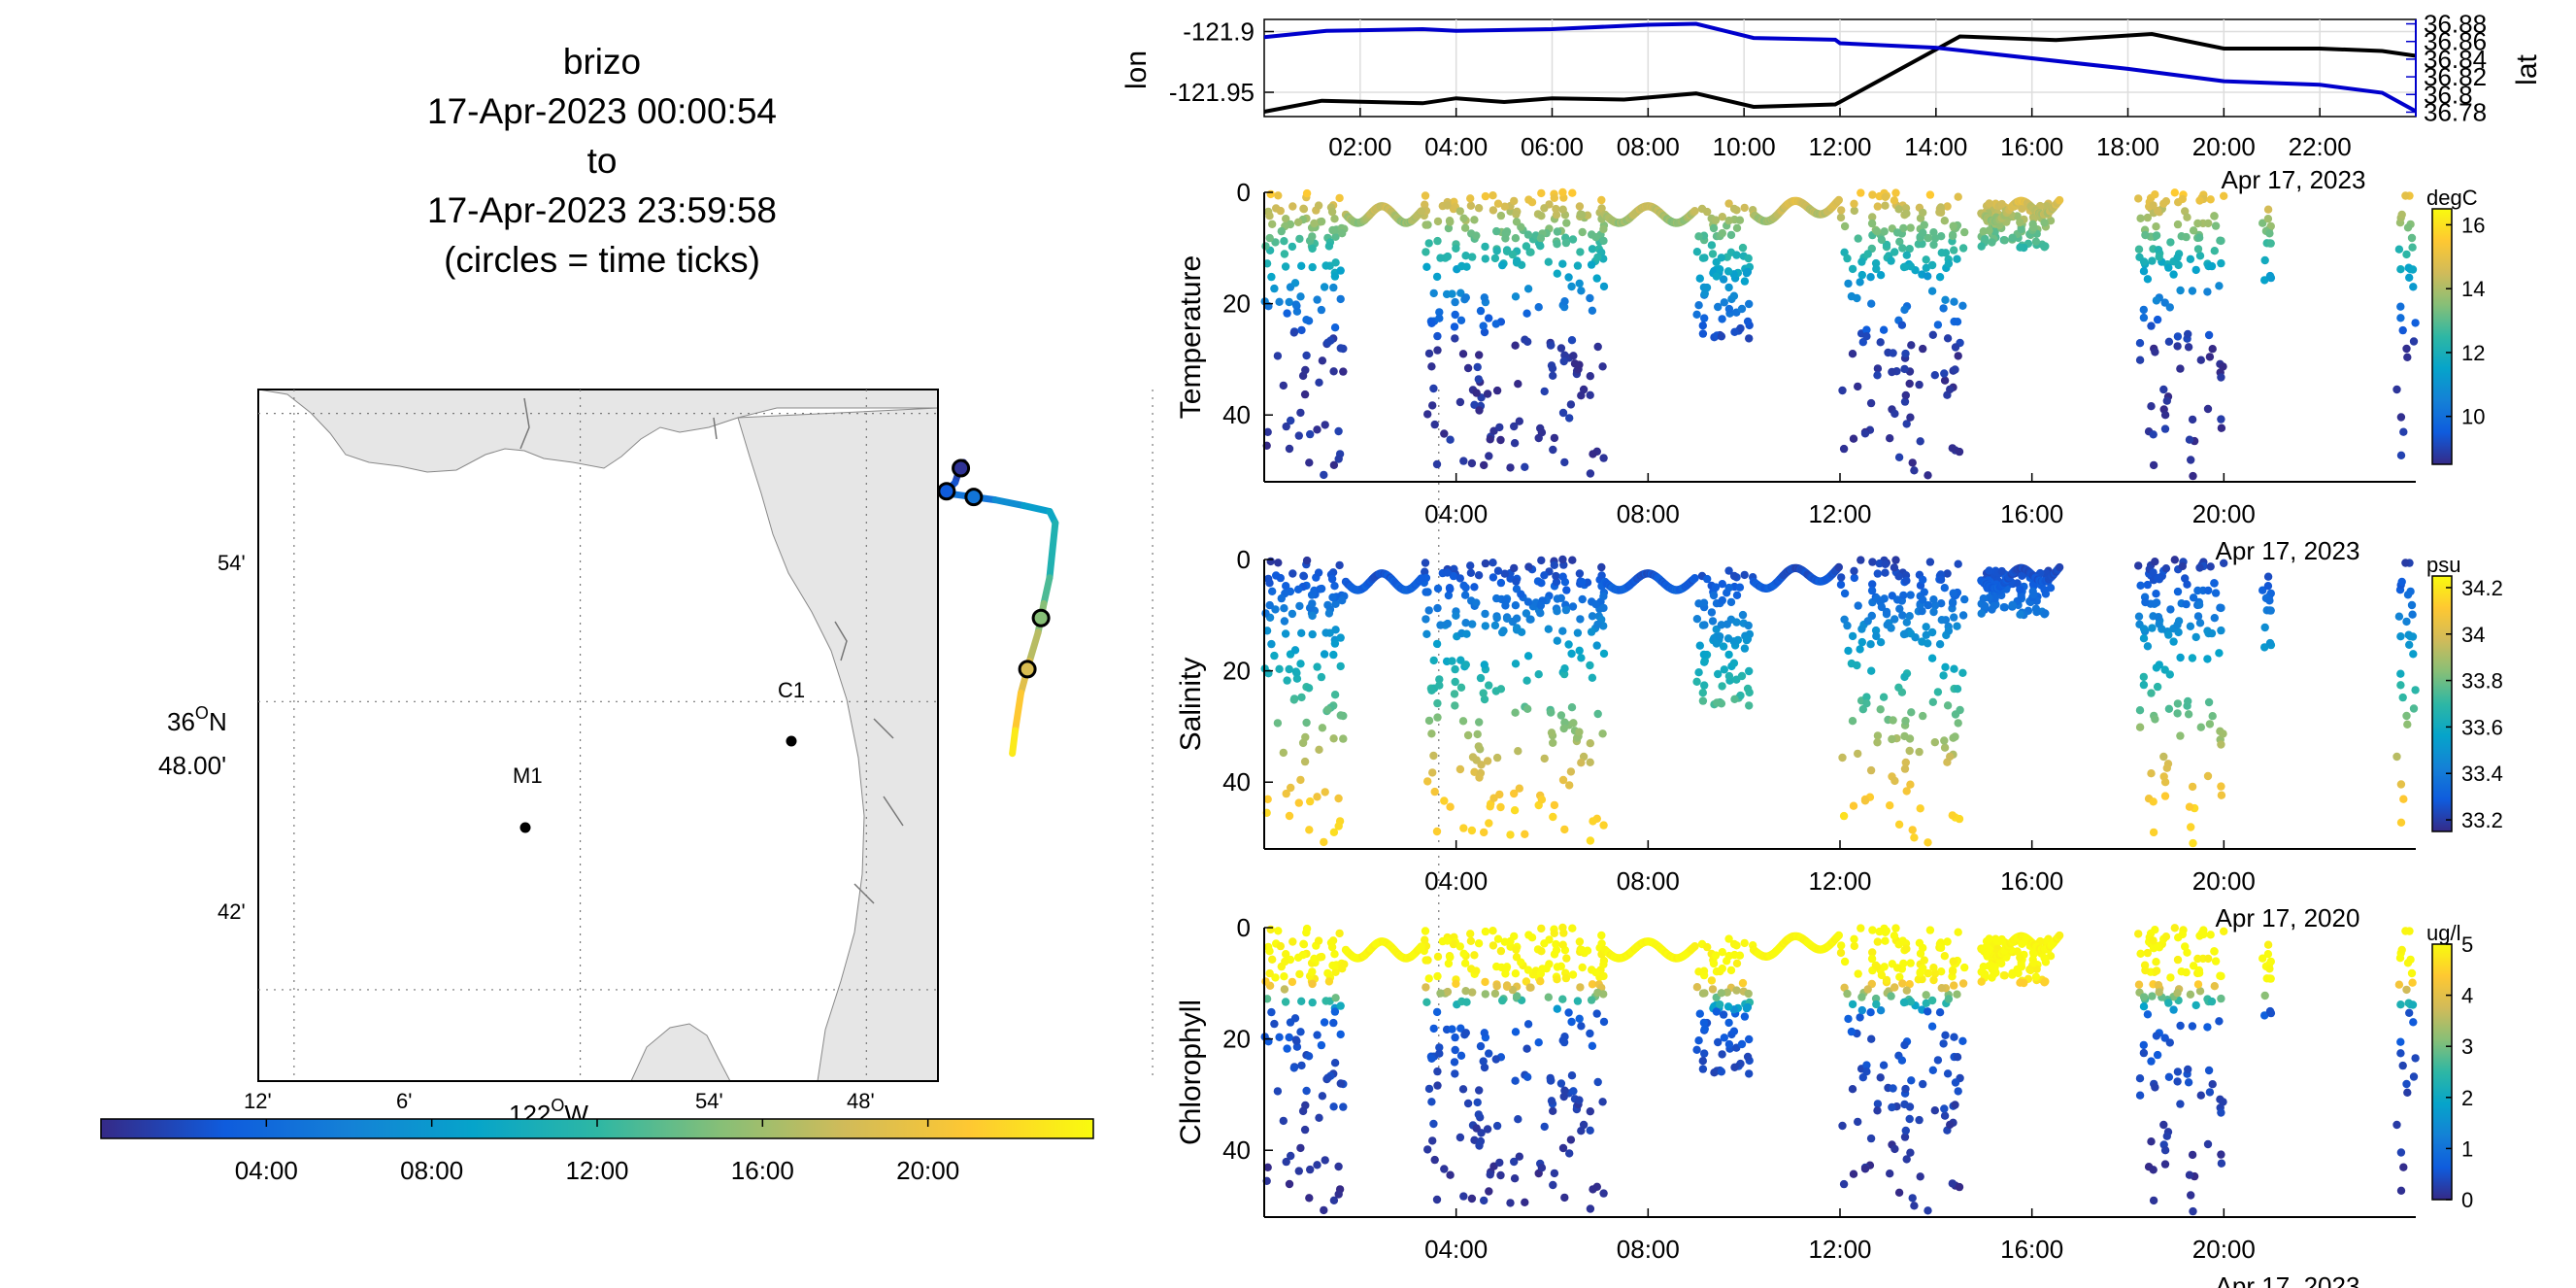  What do you see at coordinates (598, 735) in the screenshot?
I see `map-frame` at bounding box center [598, 735].